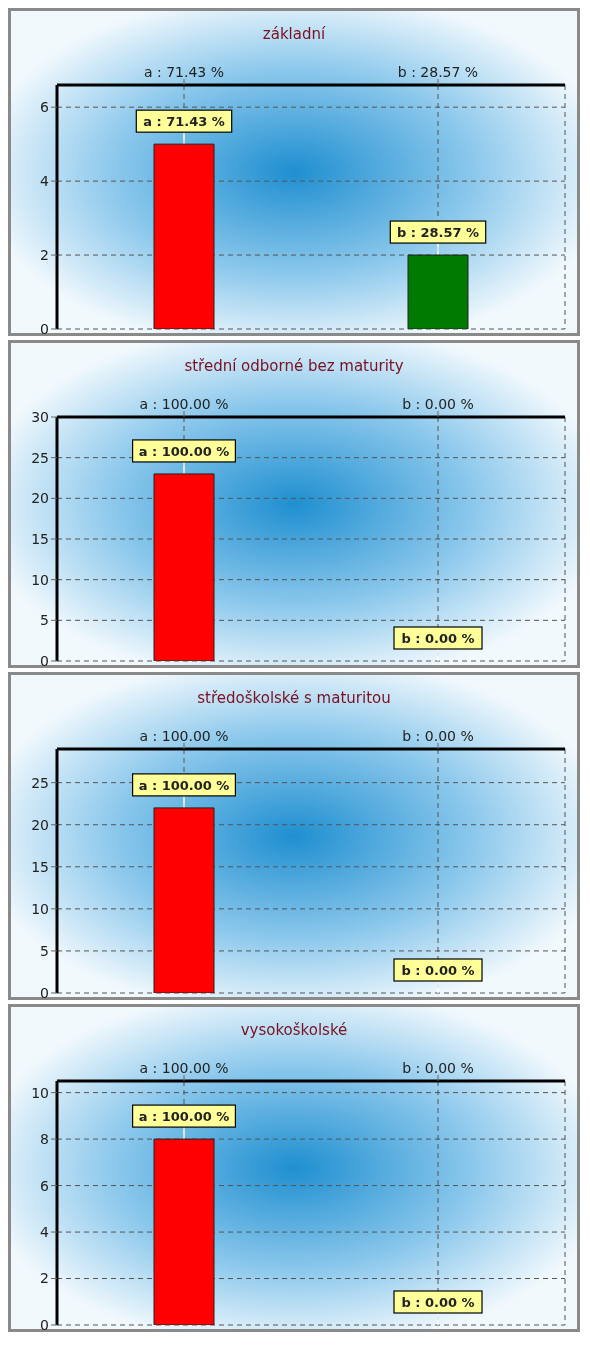 The width and height of the screenshot is (590, 1355). I want to click on annotation: a : 71.43 %, so click(184, 122).